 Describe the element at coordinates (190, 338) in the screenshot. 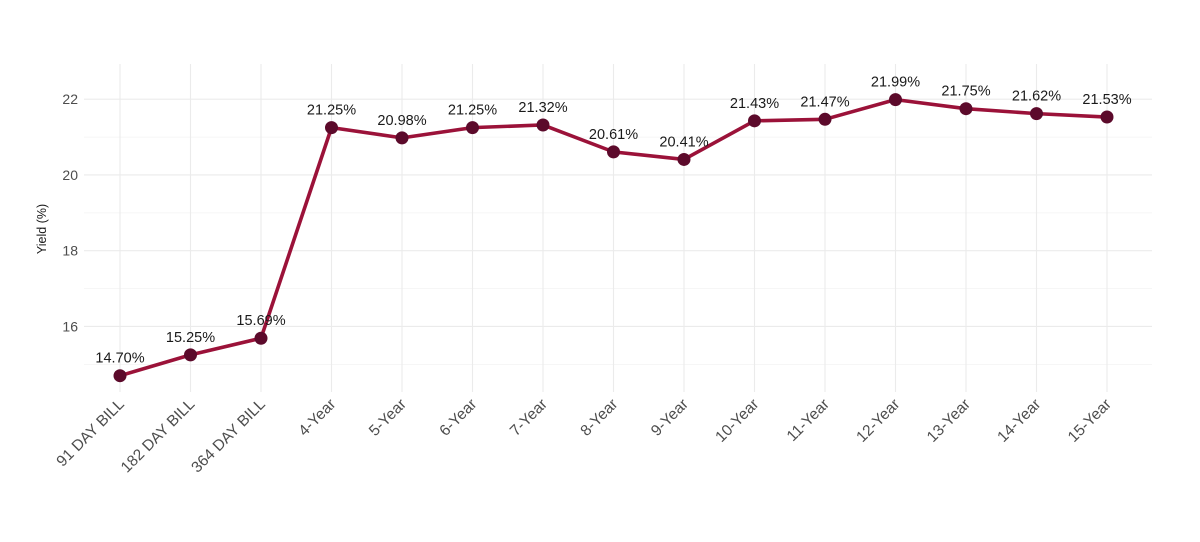

I see `data-label: 15.25%` at that location.